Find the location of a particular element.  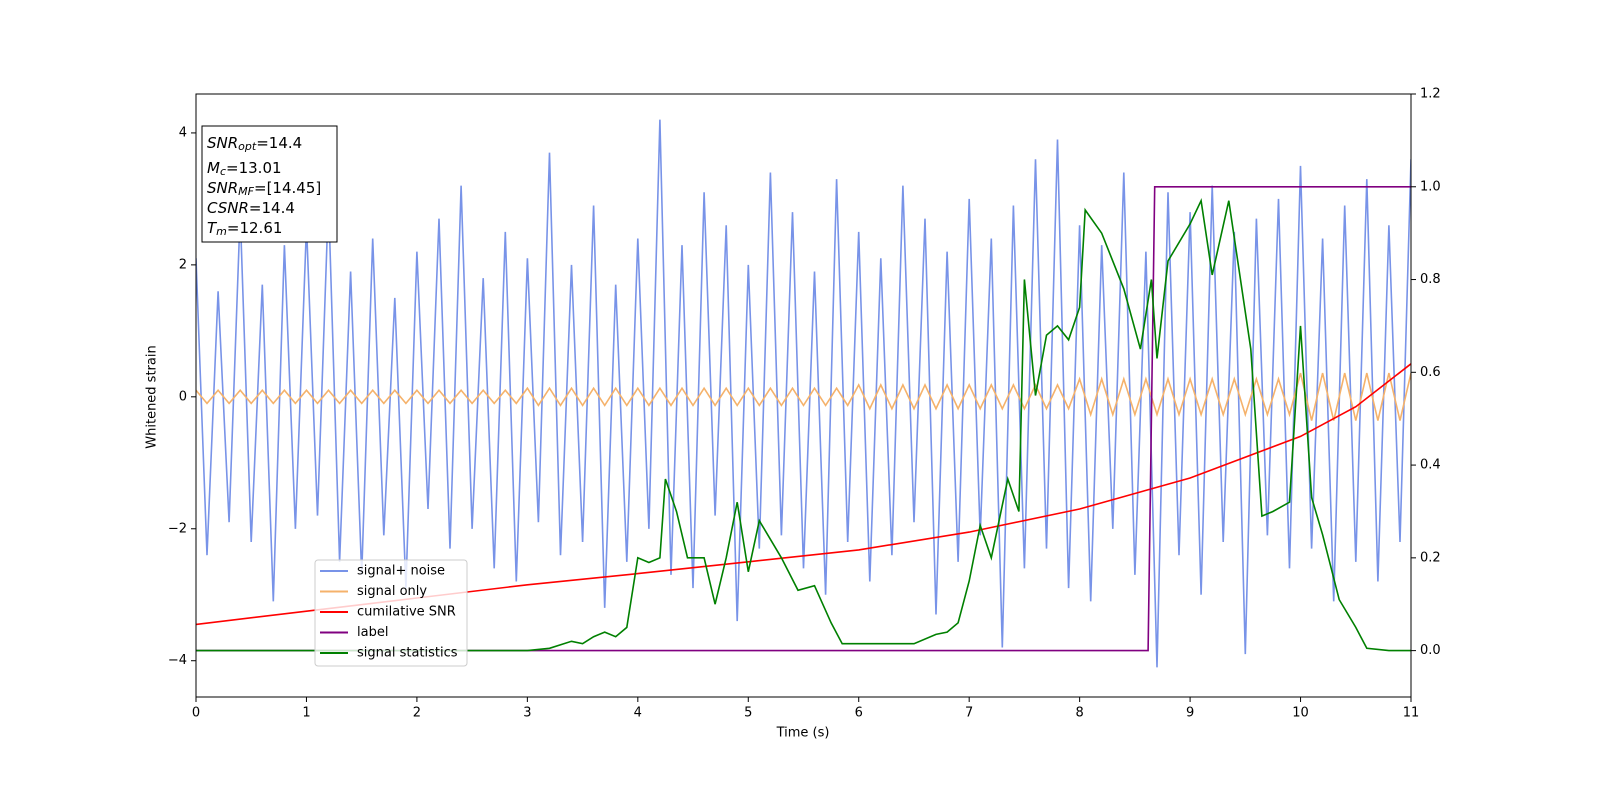

annotation-value: =12.61 is located at coordinates (255, 228).